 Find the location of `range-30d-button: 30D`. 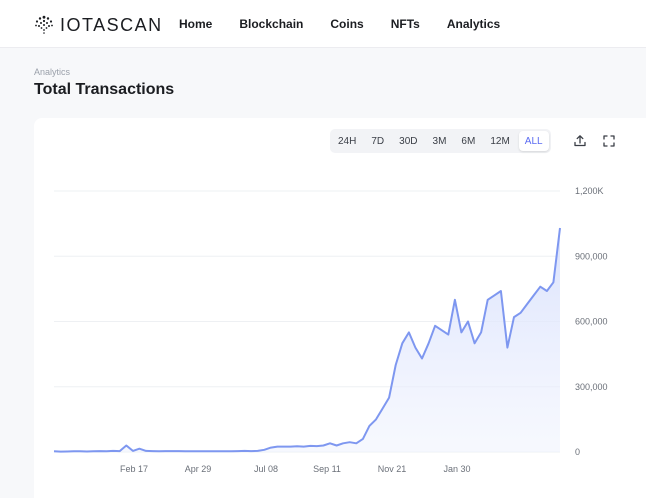

range-30d-button: 30D is located at coordinates (408, 141).